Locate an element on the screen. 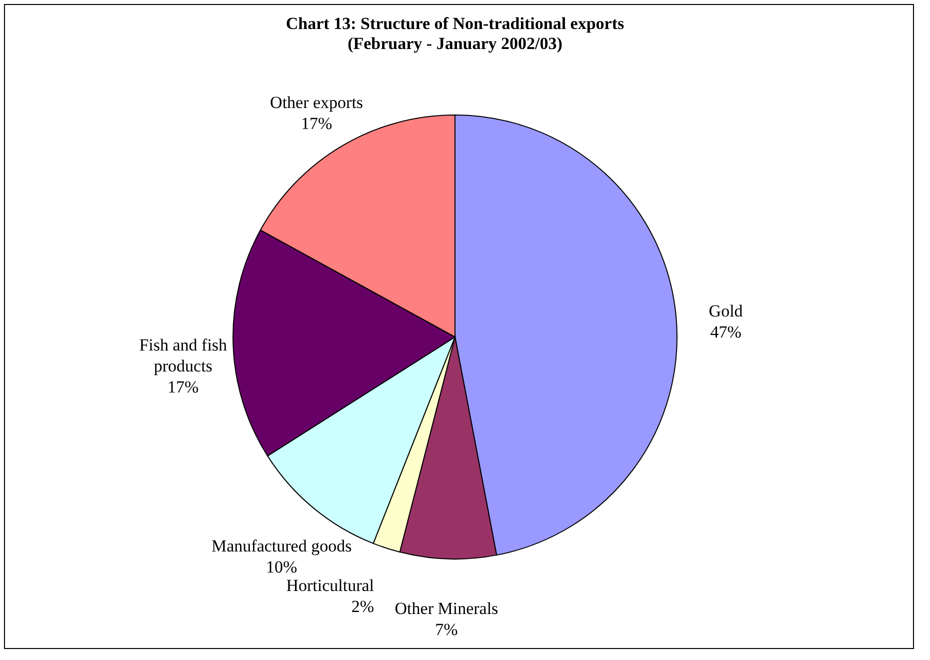 The image size is (930, 660). slice-label: Gold is located at coordinates (726, 310).